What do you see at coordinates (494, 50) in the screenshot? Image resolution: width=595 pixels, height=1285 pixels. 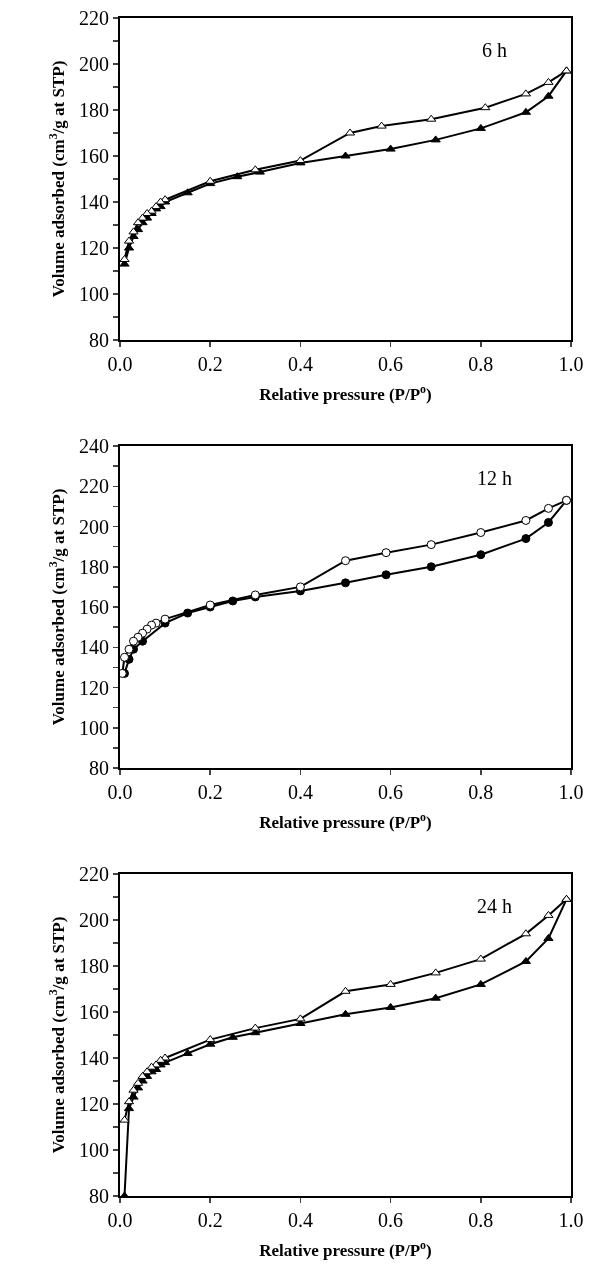 I see `annotation: 6 h` at bounding box center [494, 50].